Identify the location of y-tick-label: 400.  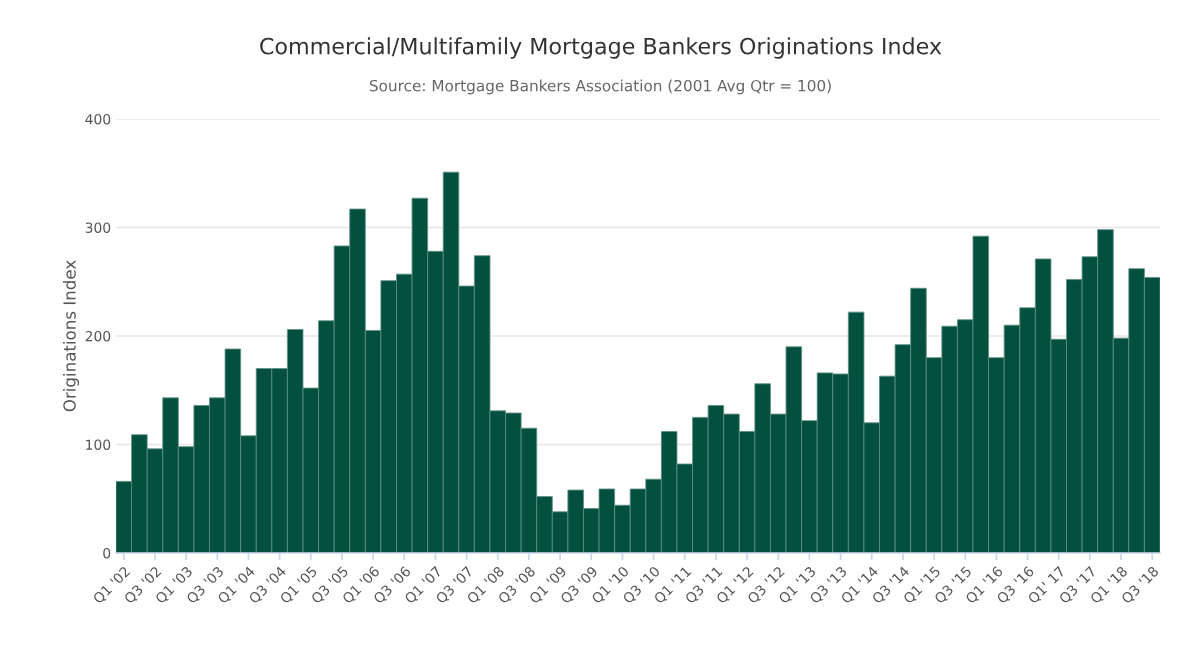
(98, 119).